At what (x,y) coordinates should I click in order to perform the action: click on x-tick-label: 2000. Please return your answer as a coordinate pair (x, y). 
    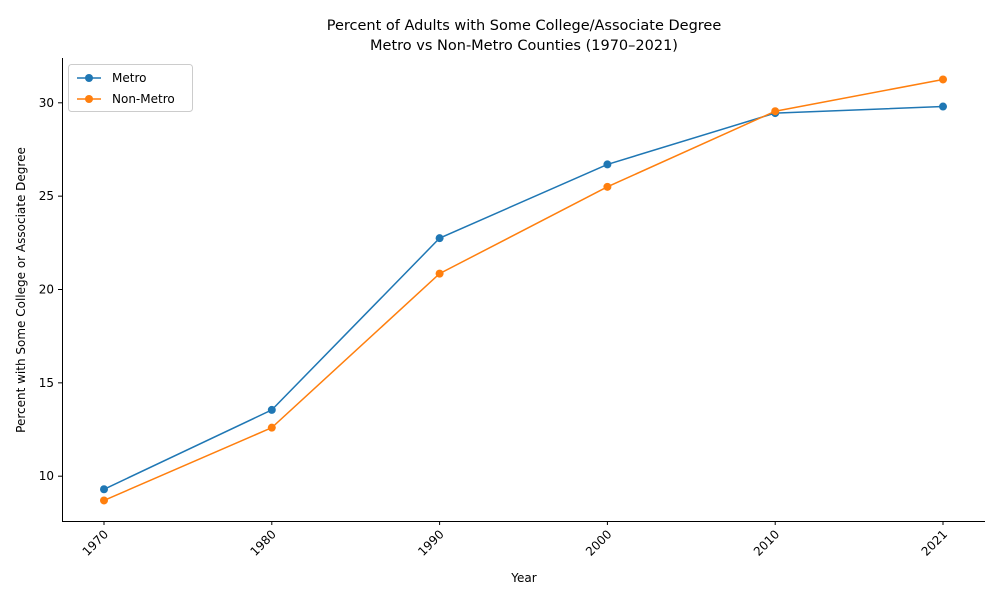
    Looking at the image, I should click on (598, 542).